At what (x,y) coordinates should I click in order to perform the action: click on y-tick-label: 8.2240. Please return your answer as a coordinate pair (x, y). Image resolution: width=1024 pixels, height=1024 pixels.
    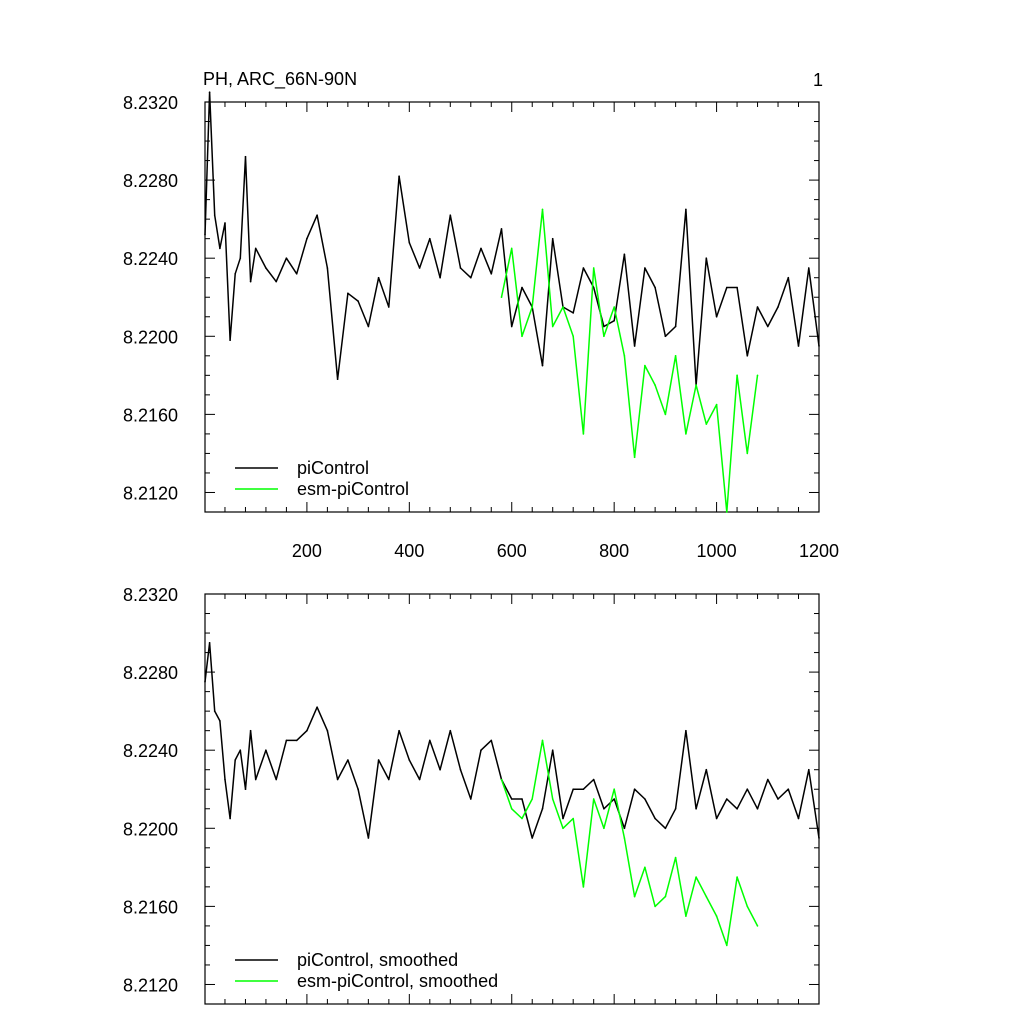
    Looking at the image, I should click on (150, 259).